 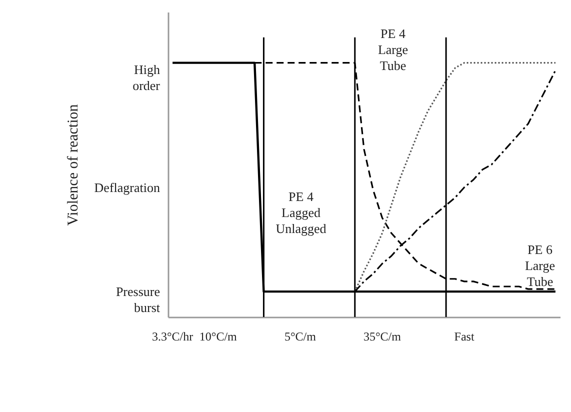 I want to click on text: Deflagration, so click(x=127, y=187).